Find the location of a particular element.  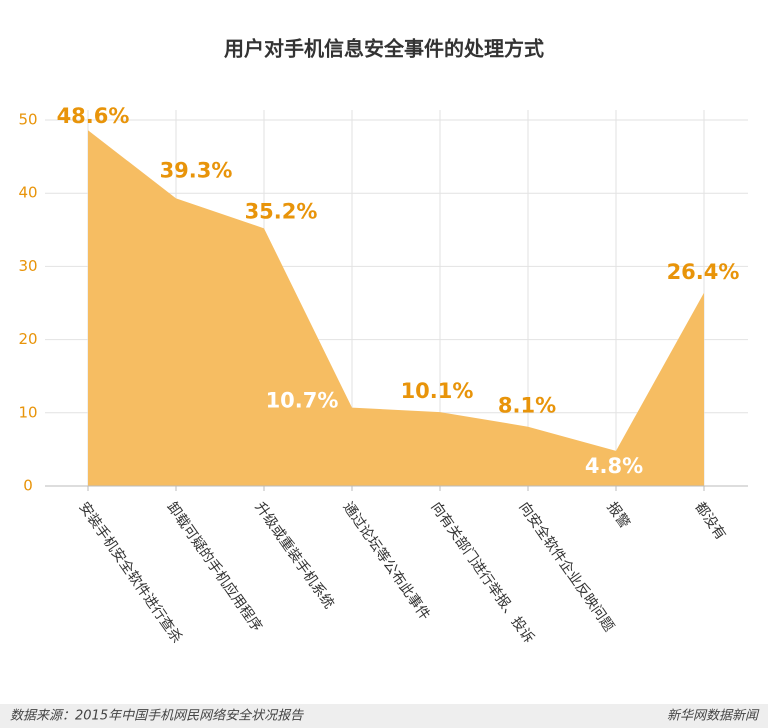

value-label: 35.2% is located at coordinates (281, 211).